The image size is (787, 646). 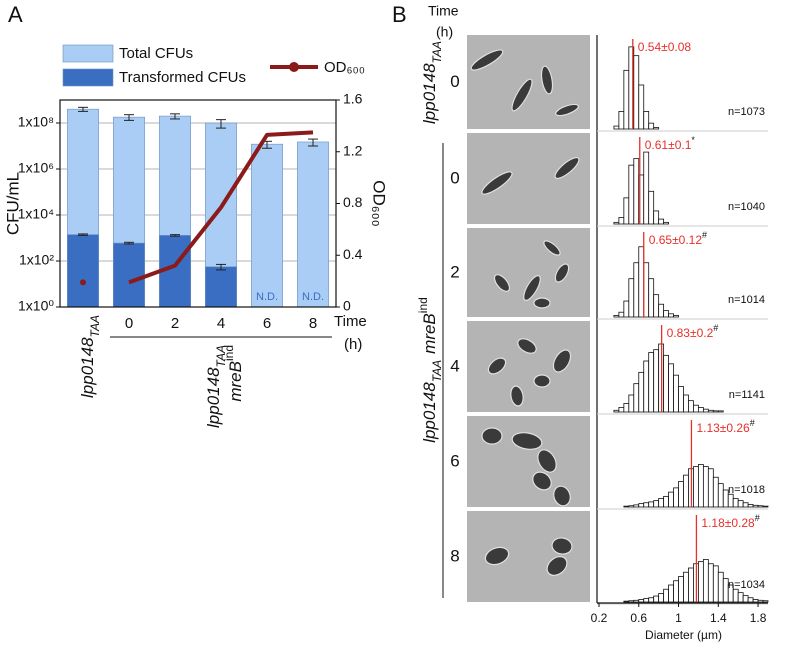 What do you see at coordinates (353, 150) in the screenshot?
I see `y2-tick-label: 1.2` at bounding box center [353, 150].